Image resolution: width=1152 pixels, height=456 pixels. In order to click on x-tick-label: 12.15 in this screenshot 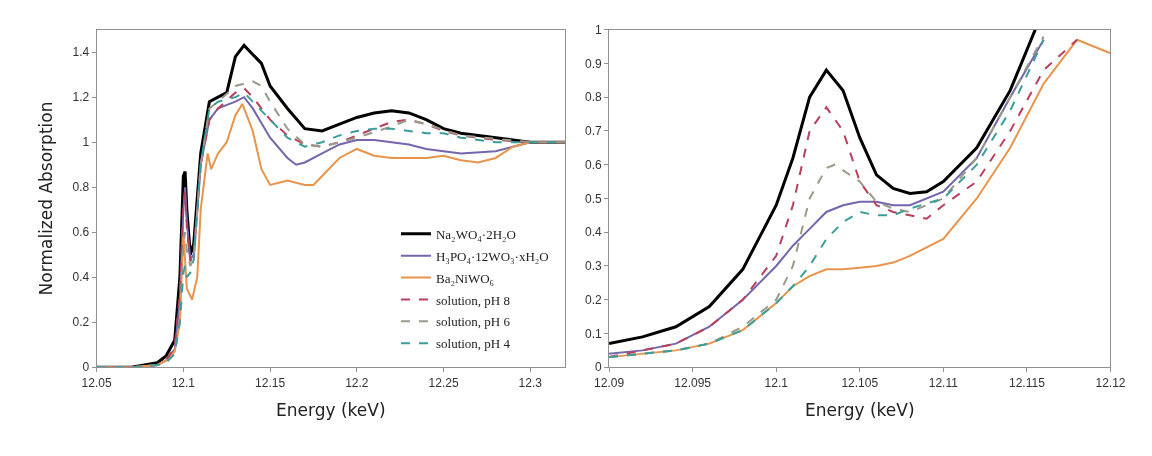, I will do `click(270, 382)`.